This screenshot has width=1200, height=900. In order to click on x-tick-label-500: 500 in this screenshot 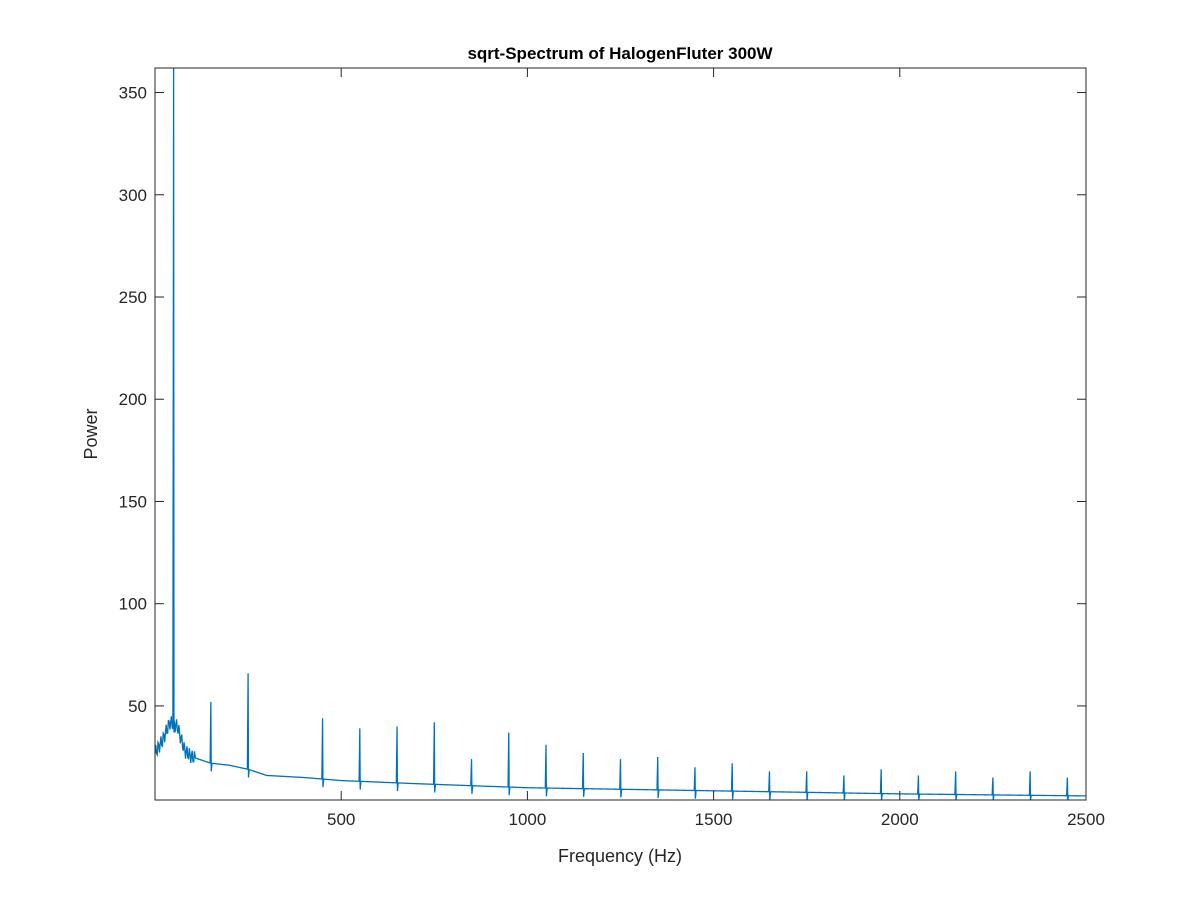, I will do `click(341, 819)`.